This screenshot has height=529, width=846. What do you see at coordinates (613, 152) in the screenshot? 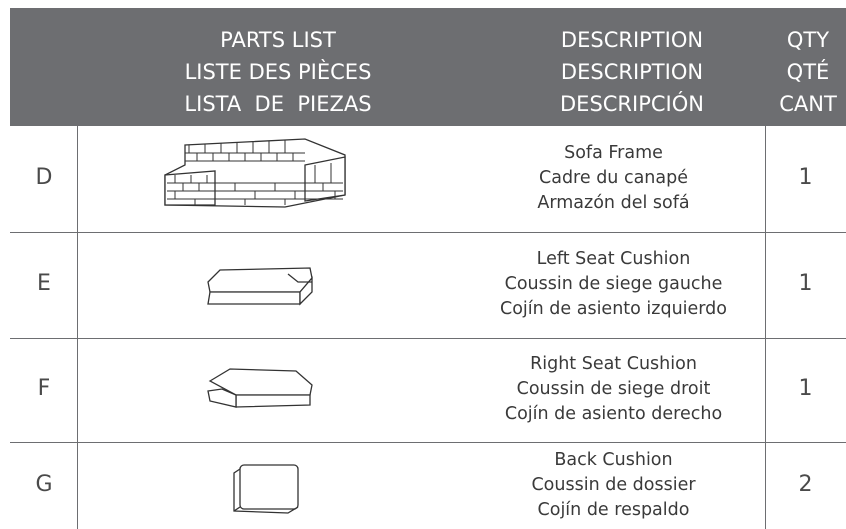
I see `description-line: Sofa Frame` at bounding box center [613, 152].